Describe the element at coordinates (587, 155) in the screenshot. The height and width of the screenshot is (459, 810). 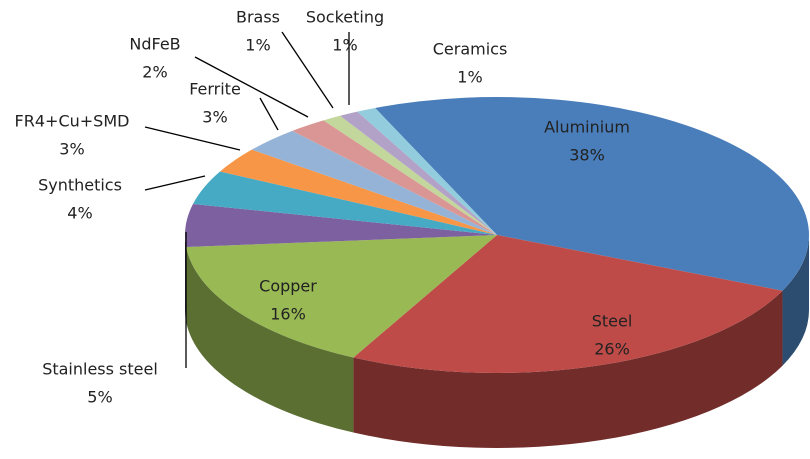
I see `slice-value-label: 38%` at that location.